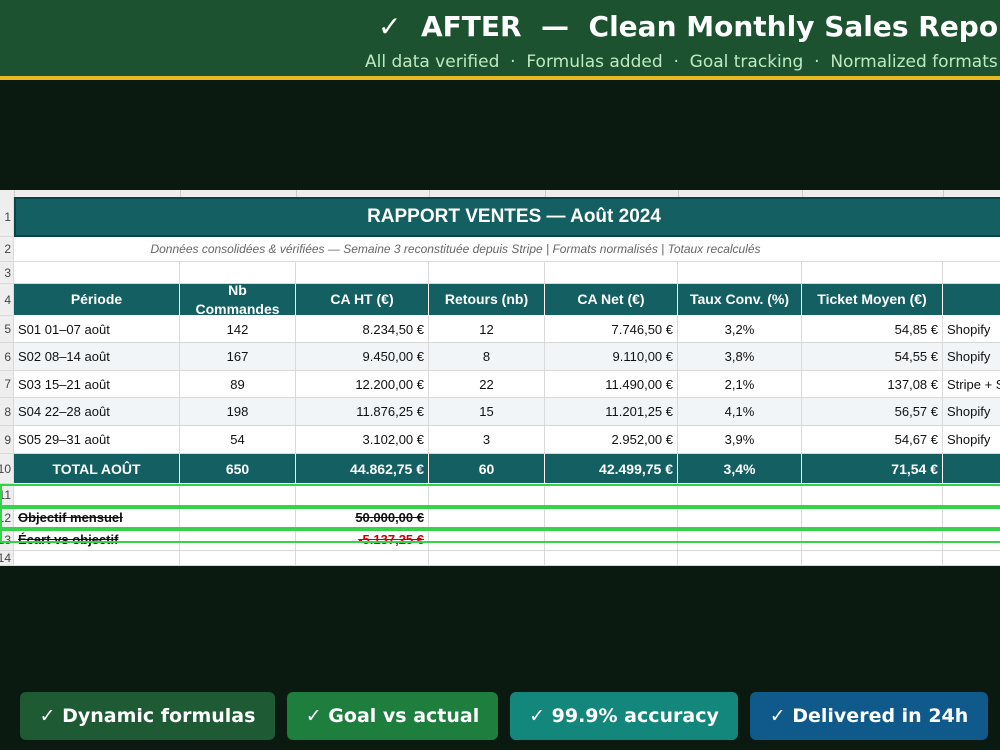 Image resolution: width=1000 pixels, height=750 pixels. Describe the element at coordinates (238, 384) in the screenshot. I see `data-cell: 89` at that location.